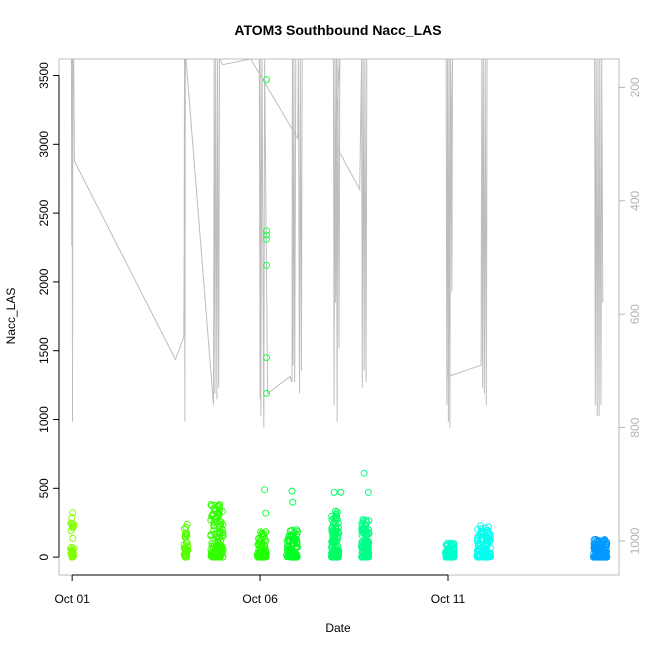  What do you see at coordinates (44, 144) in the screenshot?
I see `y-tick-label: 3000` at bounding box center [44, 144].